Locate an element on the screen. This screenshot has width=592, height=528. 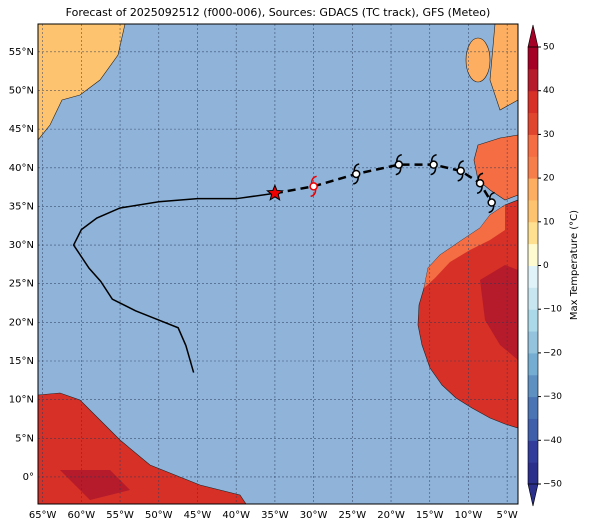
colorbar-tick-label: 50 is located at coordinates (549, 48).